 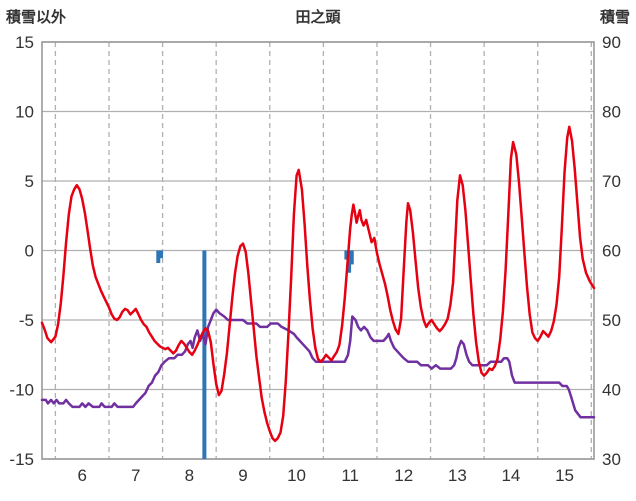 I want to click on x-tick-label: 12, so click(x=403, y=475).